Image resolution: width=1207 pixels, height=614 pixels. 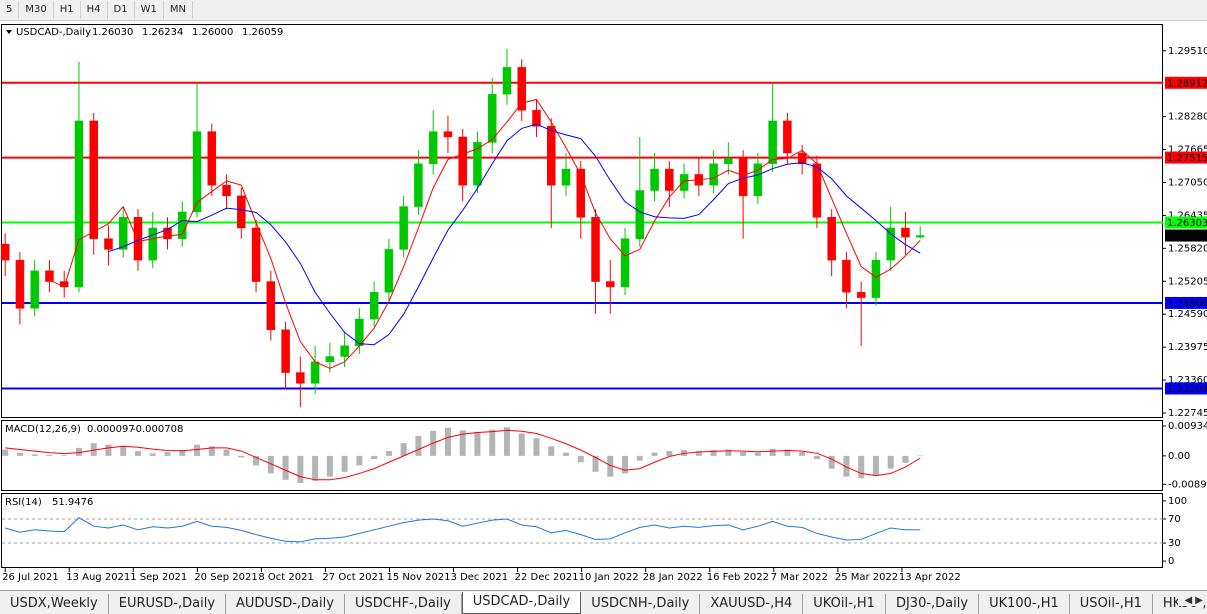 What do you see at coordinates (547, 577) in the screenshot?
I see `x-tick-label: 22 Dec 2021` at bounding box center [547, 577].